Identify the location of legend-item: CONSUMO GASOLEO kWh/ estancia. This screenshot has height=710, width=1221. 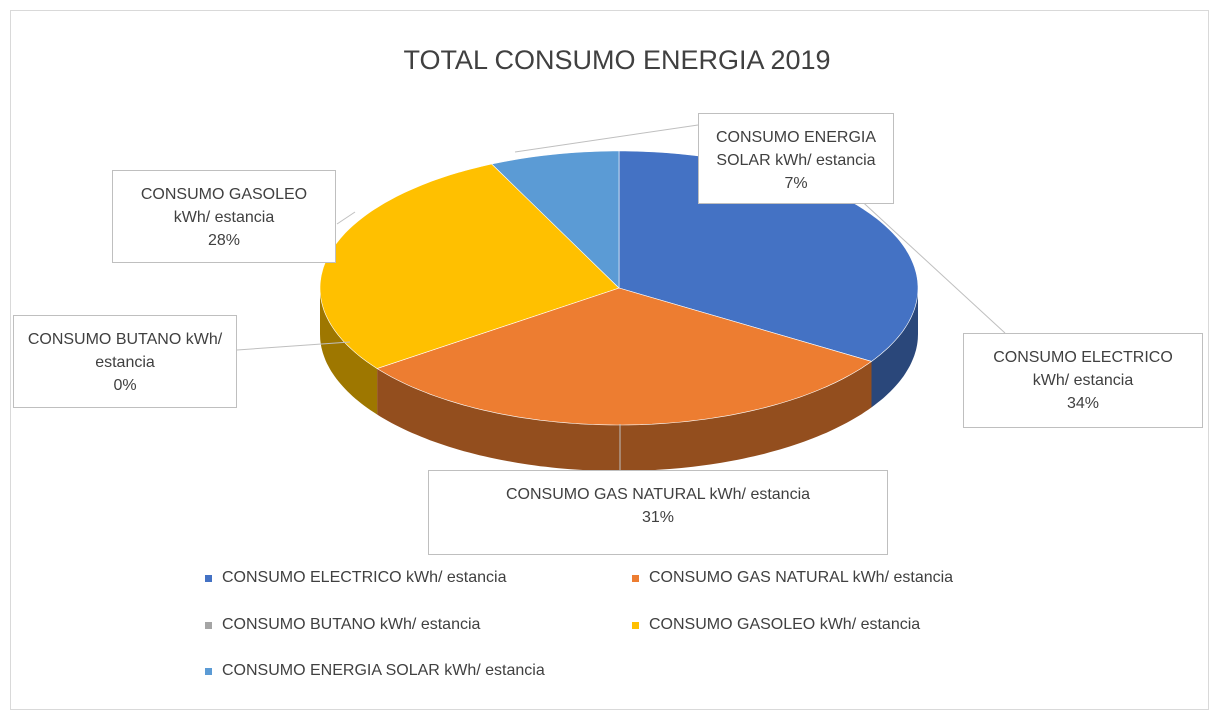
(776, 625).